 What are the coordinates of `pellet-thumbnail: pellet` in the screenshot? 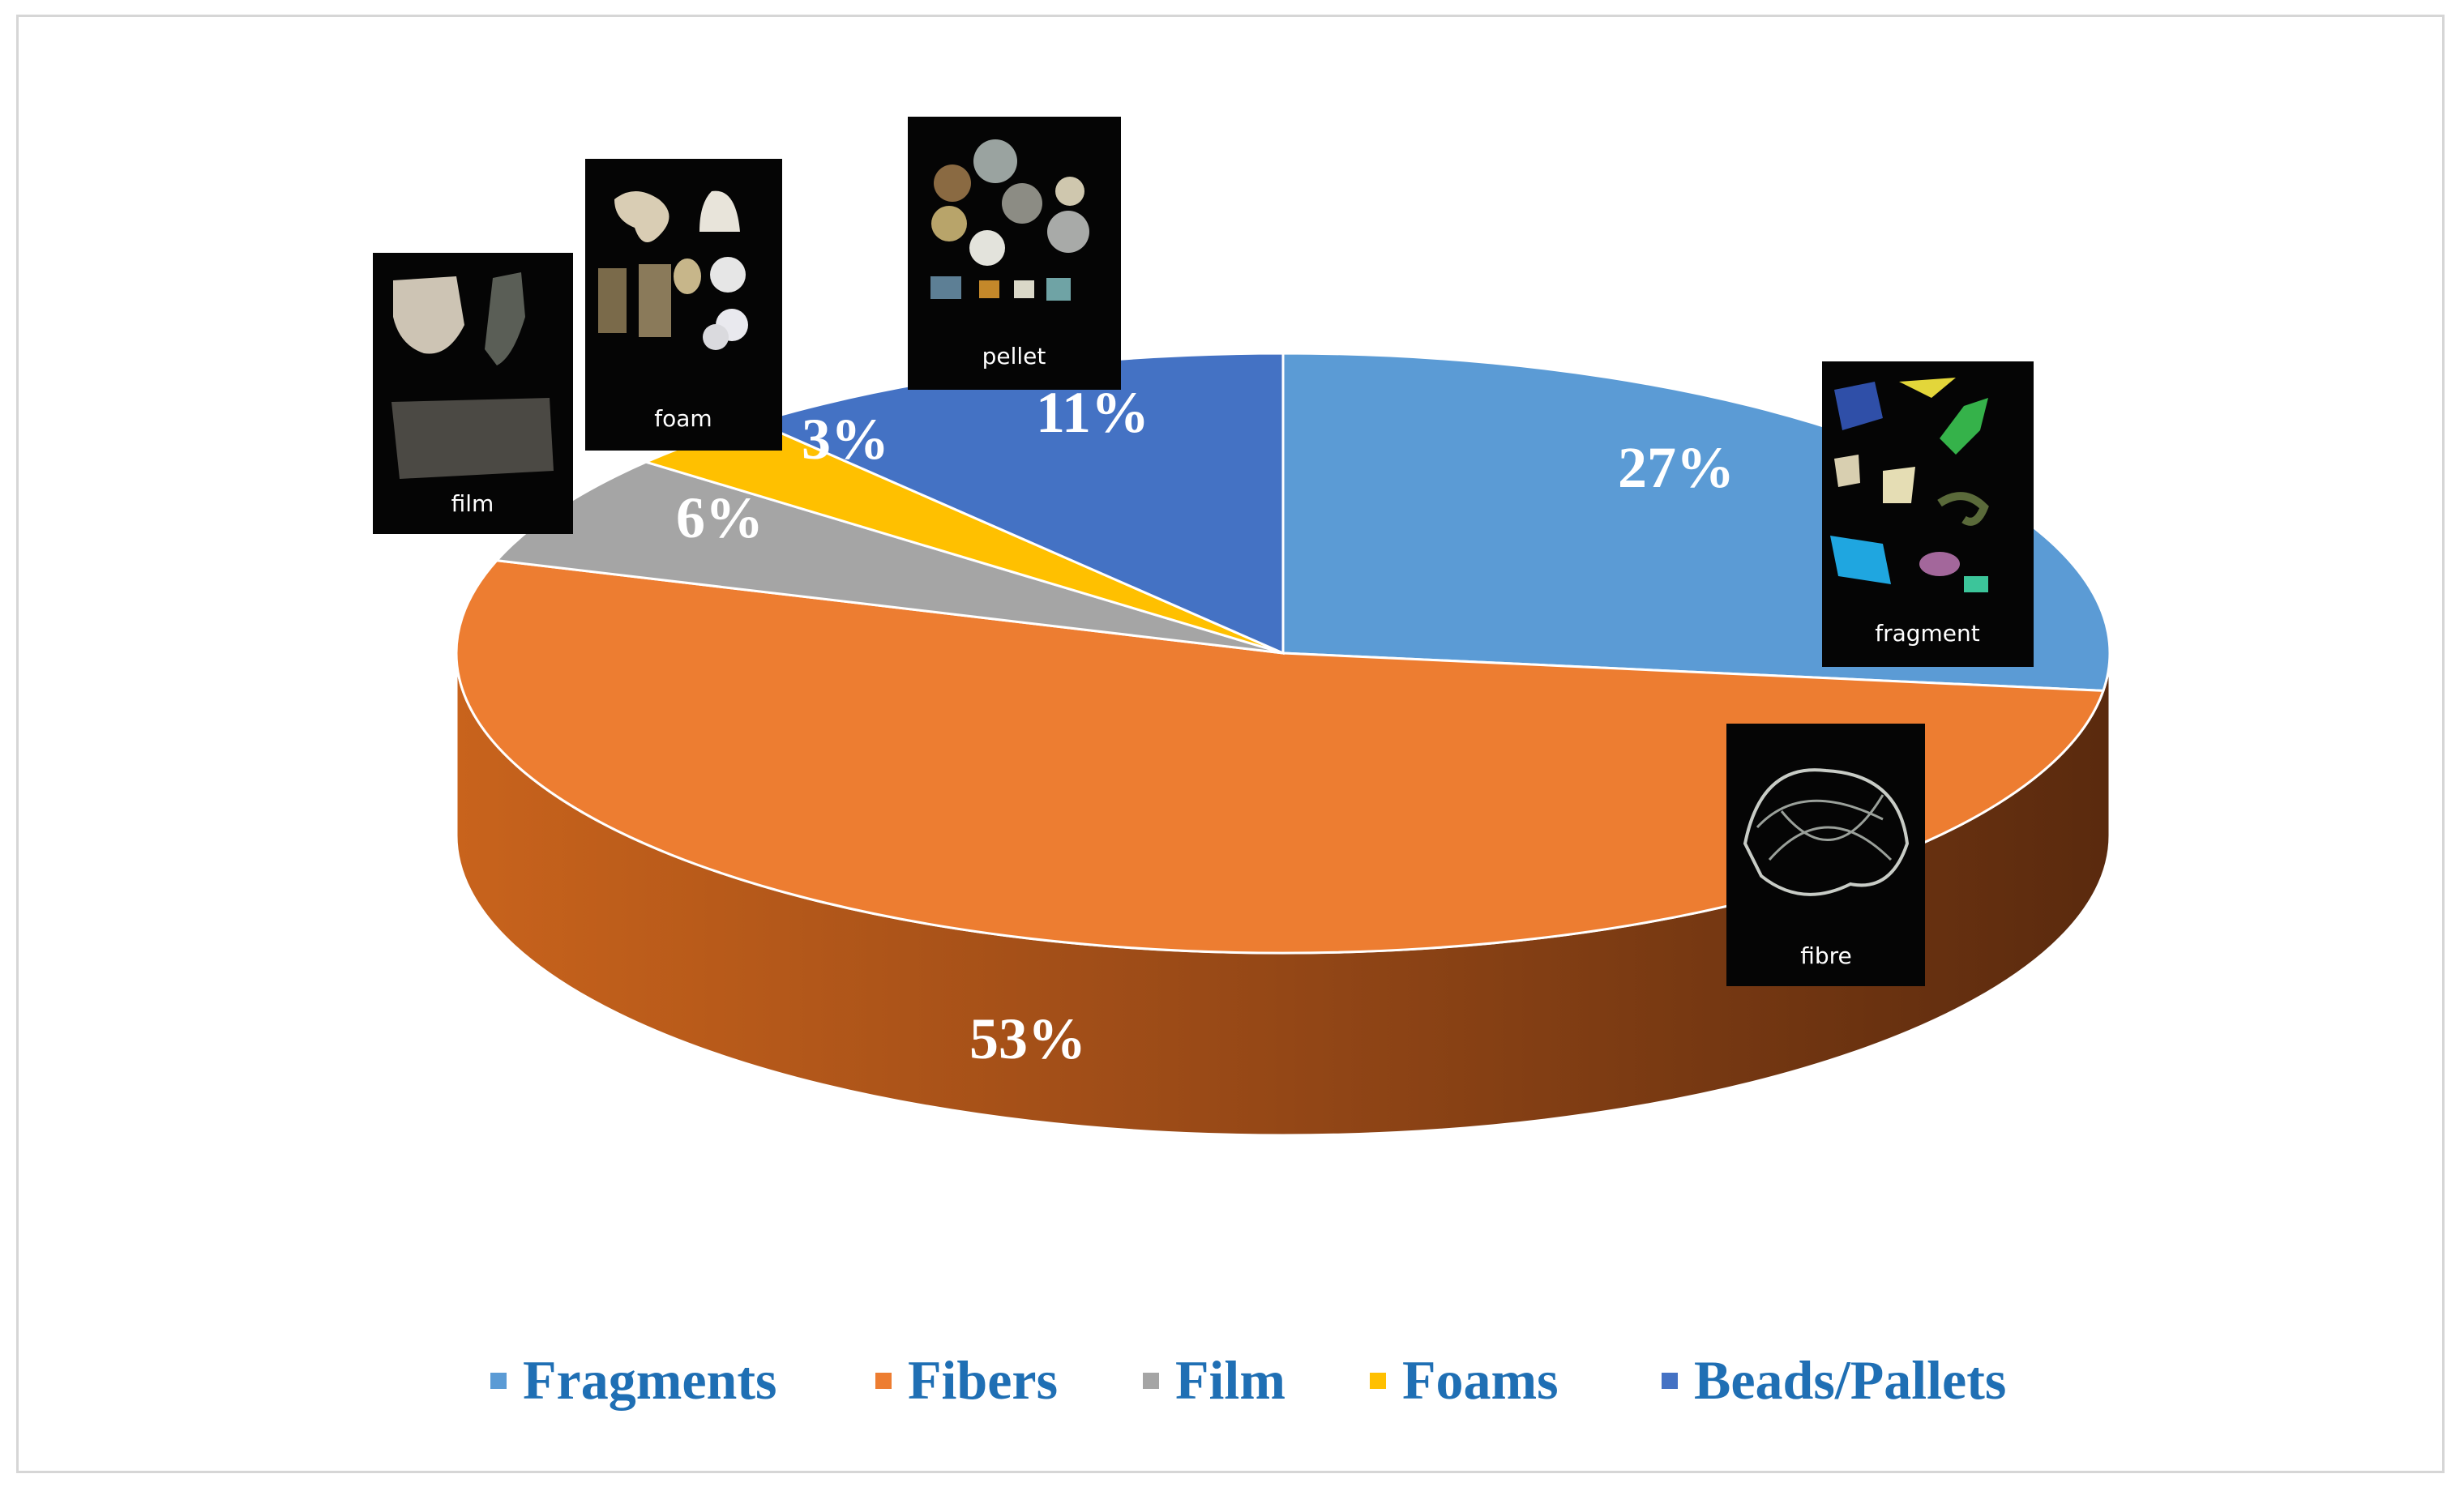 It's located at (1015, 253).